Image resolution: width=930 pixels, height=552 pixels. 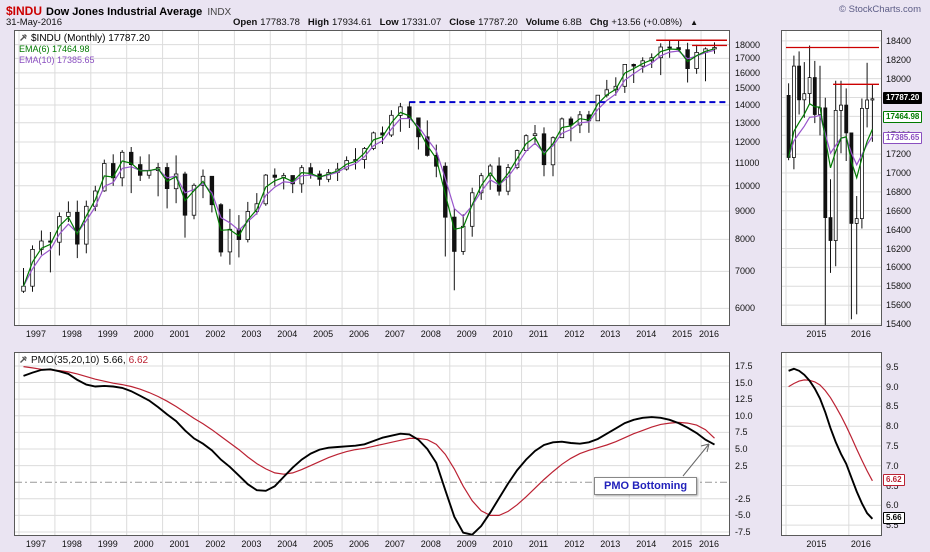 I want to click on axis-tick-label: 15800, so click(x=899, y=286).